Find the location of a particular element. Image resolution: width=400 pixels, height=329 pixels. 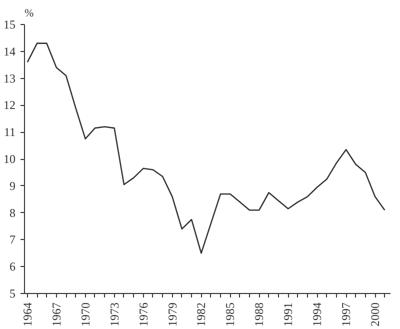

x-tick-label: 1979 is located at coordinates (172, 314).